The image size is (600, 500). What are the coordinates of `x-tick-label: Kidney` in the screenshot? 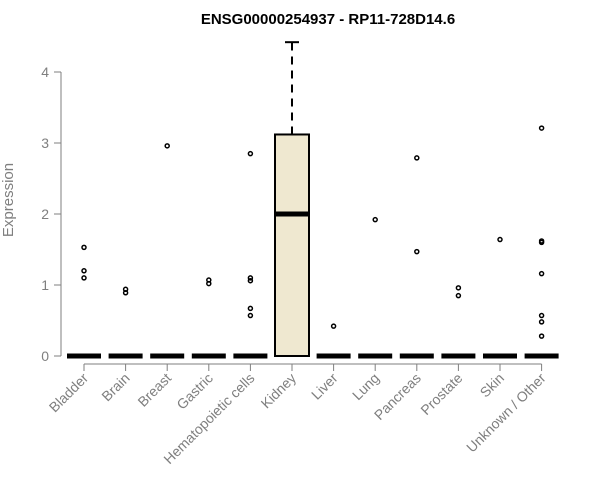 It's located at (279, 391).